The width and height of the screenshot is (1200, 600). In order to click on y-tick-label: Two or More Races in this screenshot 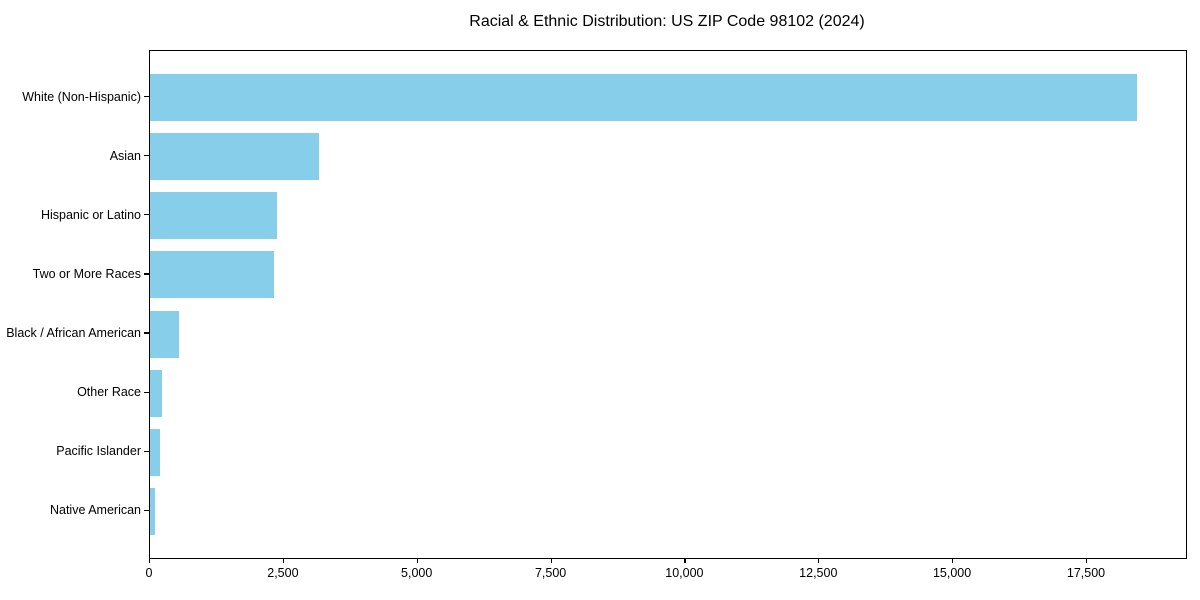, I will do `click(86, 274)`.